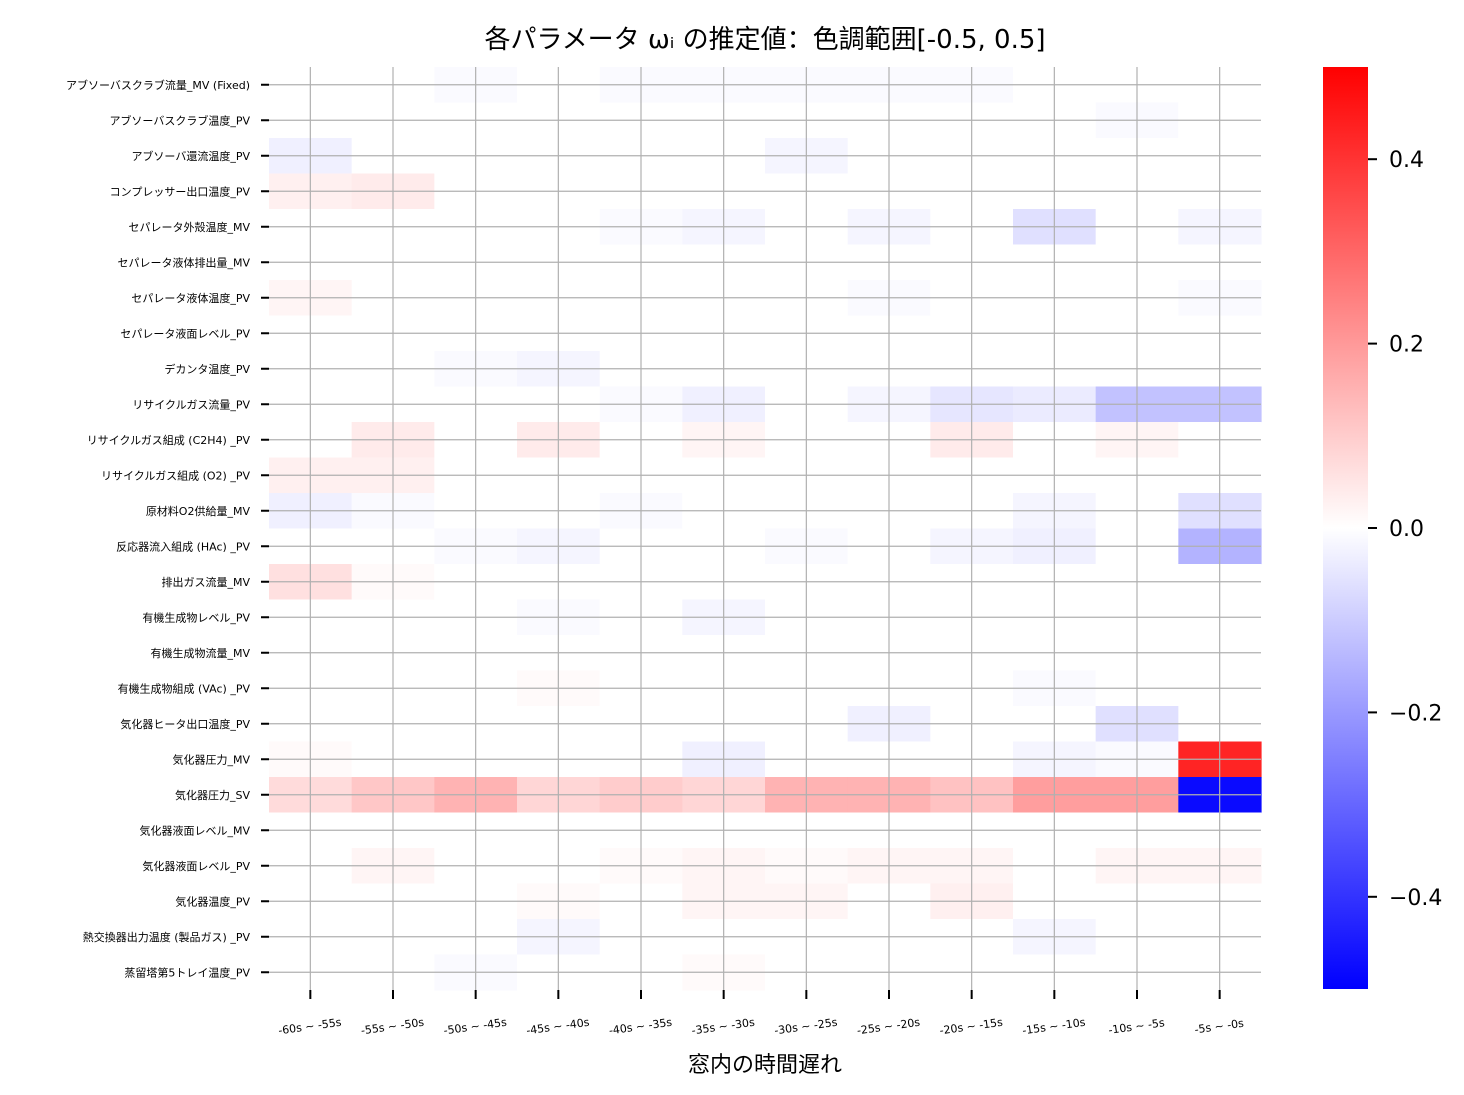  What do you see at coordinates (971, 1027) in the screenshot?
I see `x-tick-label: -20s ~ -15s` at bounding box center [971, 1027].